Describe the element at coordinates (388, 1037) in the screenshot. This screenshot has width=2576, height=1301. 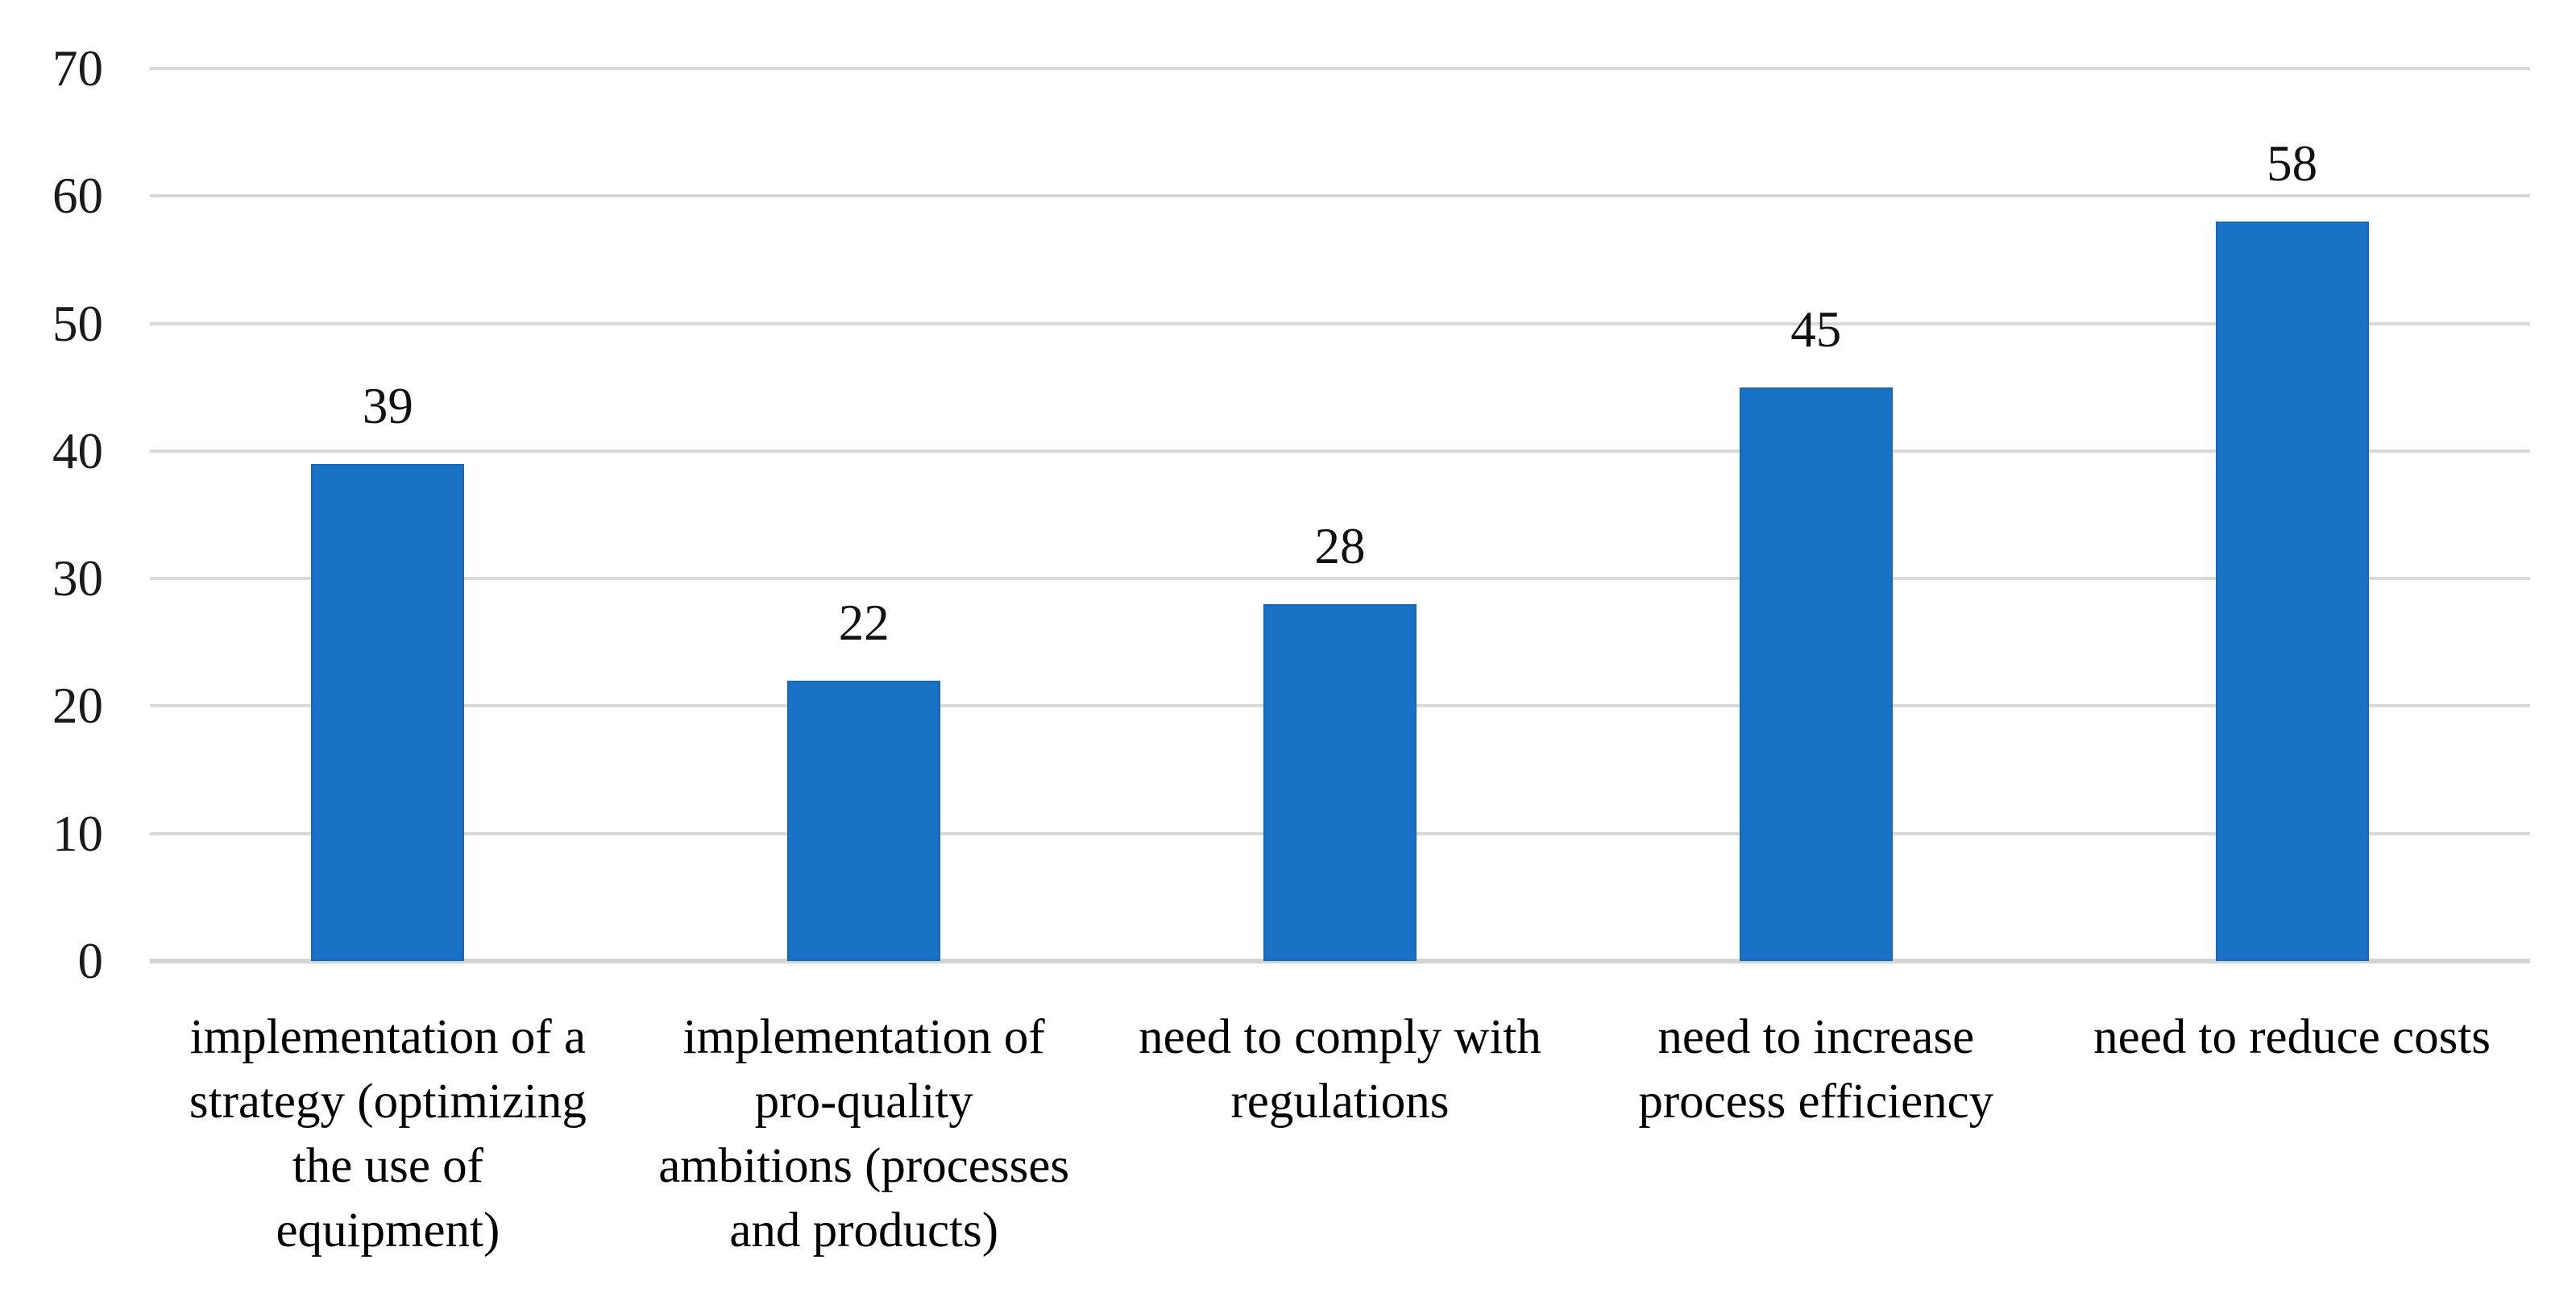
I see `category-label-line: implementation of a` at that location.